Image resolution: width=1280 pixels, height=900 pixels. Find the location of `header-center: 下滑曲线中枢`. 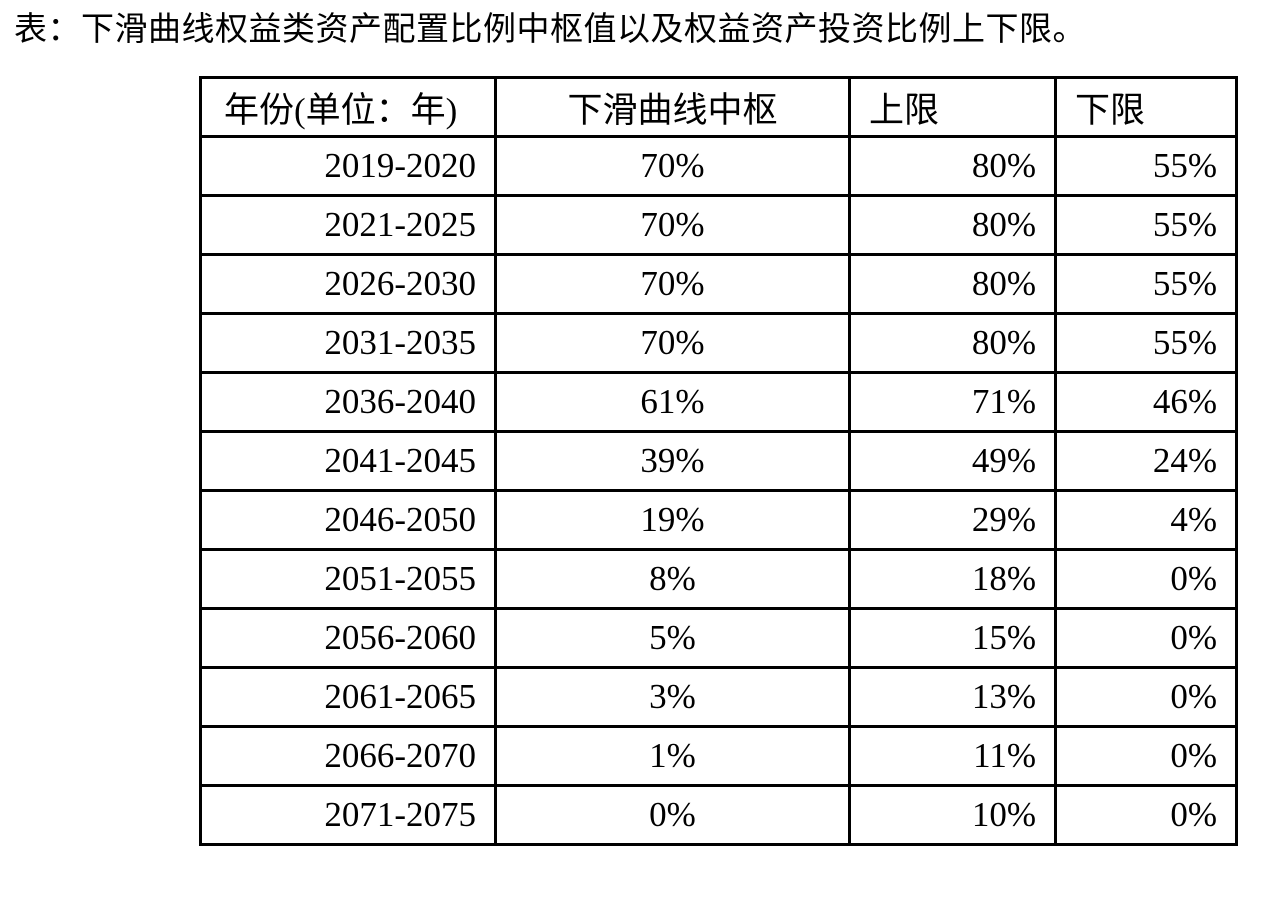

header-center: 下滑曲线中枢 is located at coordinates (672, 107).